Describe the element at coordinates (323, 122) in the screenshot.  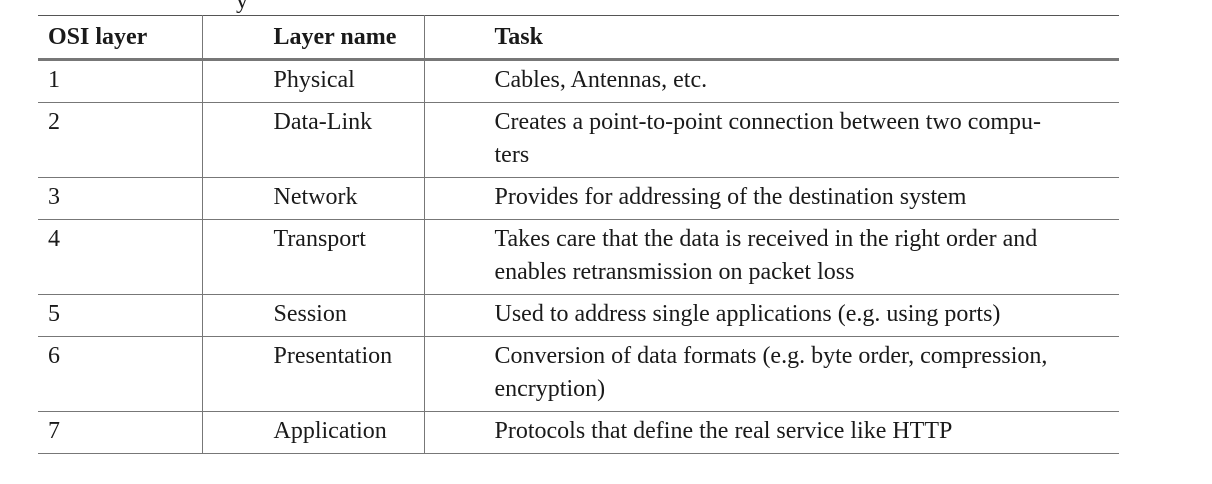
I see `cell-layer-name: Data-Link` at that location.